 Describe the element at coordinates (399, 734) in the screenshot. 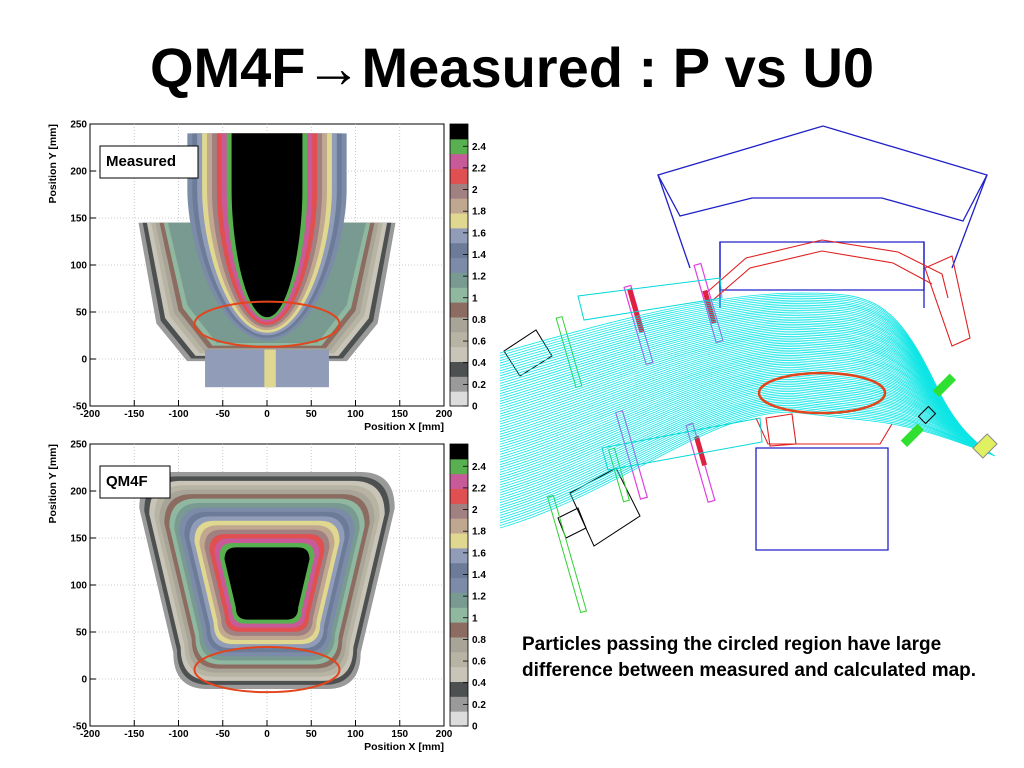

I see `x-tick-label: 150` at that location.